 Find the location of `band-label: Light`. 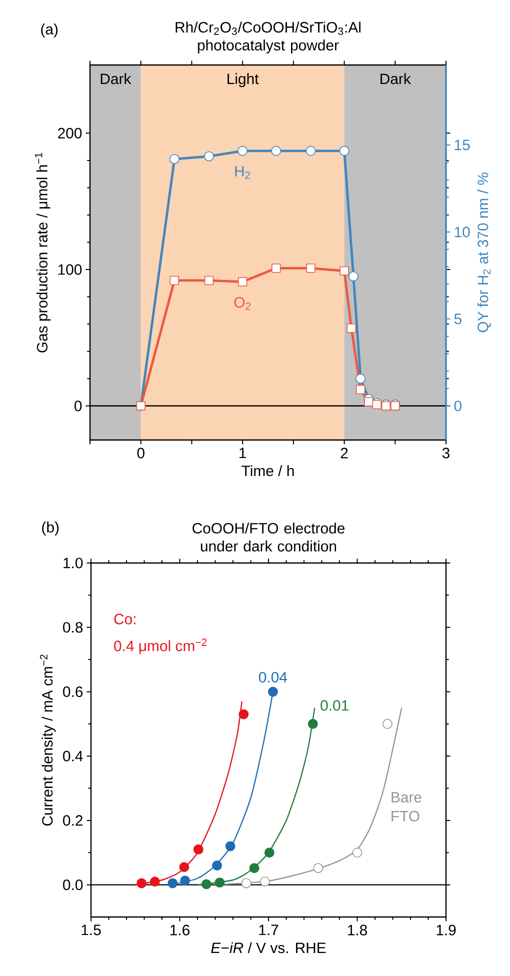

band-label: Light is located at coordinates (243, 80).